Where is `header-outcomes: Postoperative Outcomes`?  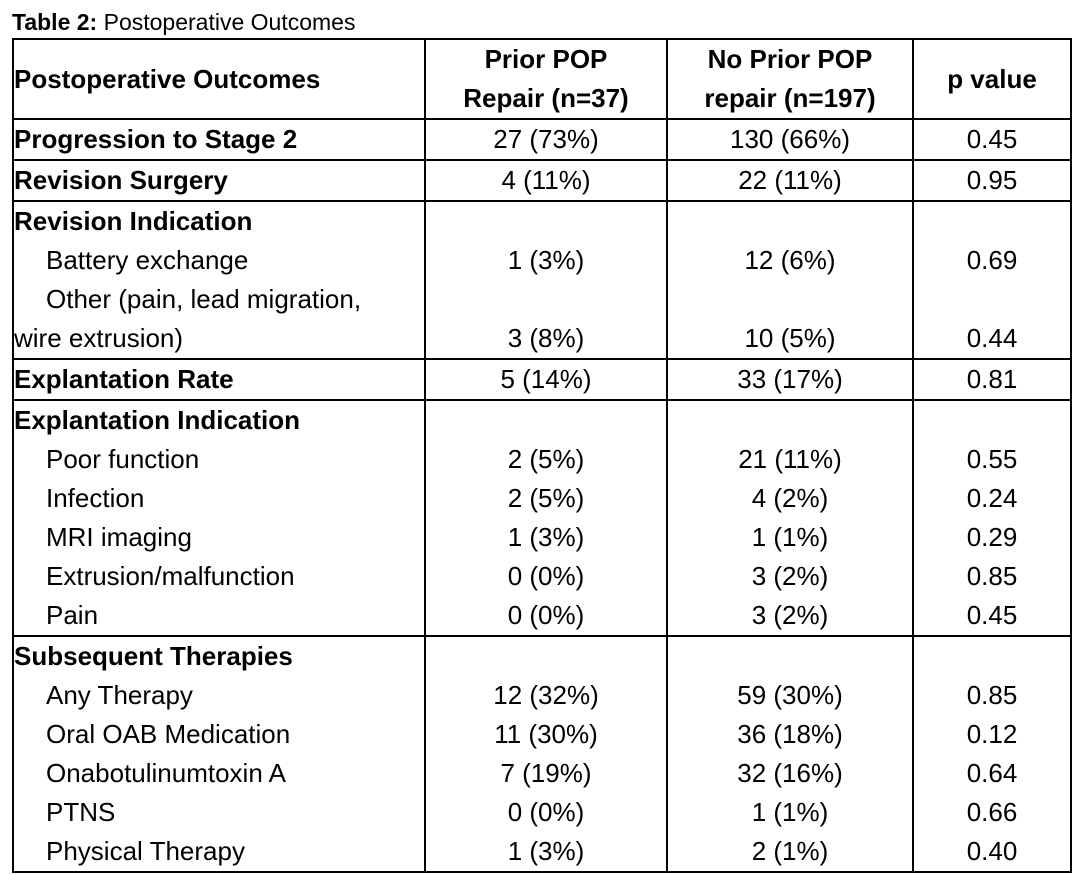
header-outcomes: Postoperative Outcomes is located at coordinates (219, 79).